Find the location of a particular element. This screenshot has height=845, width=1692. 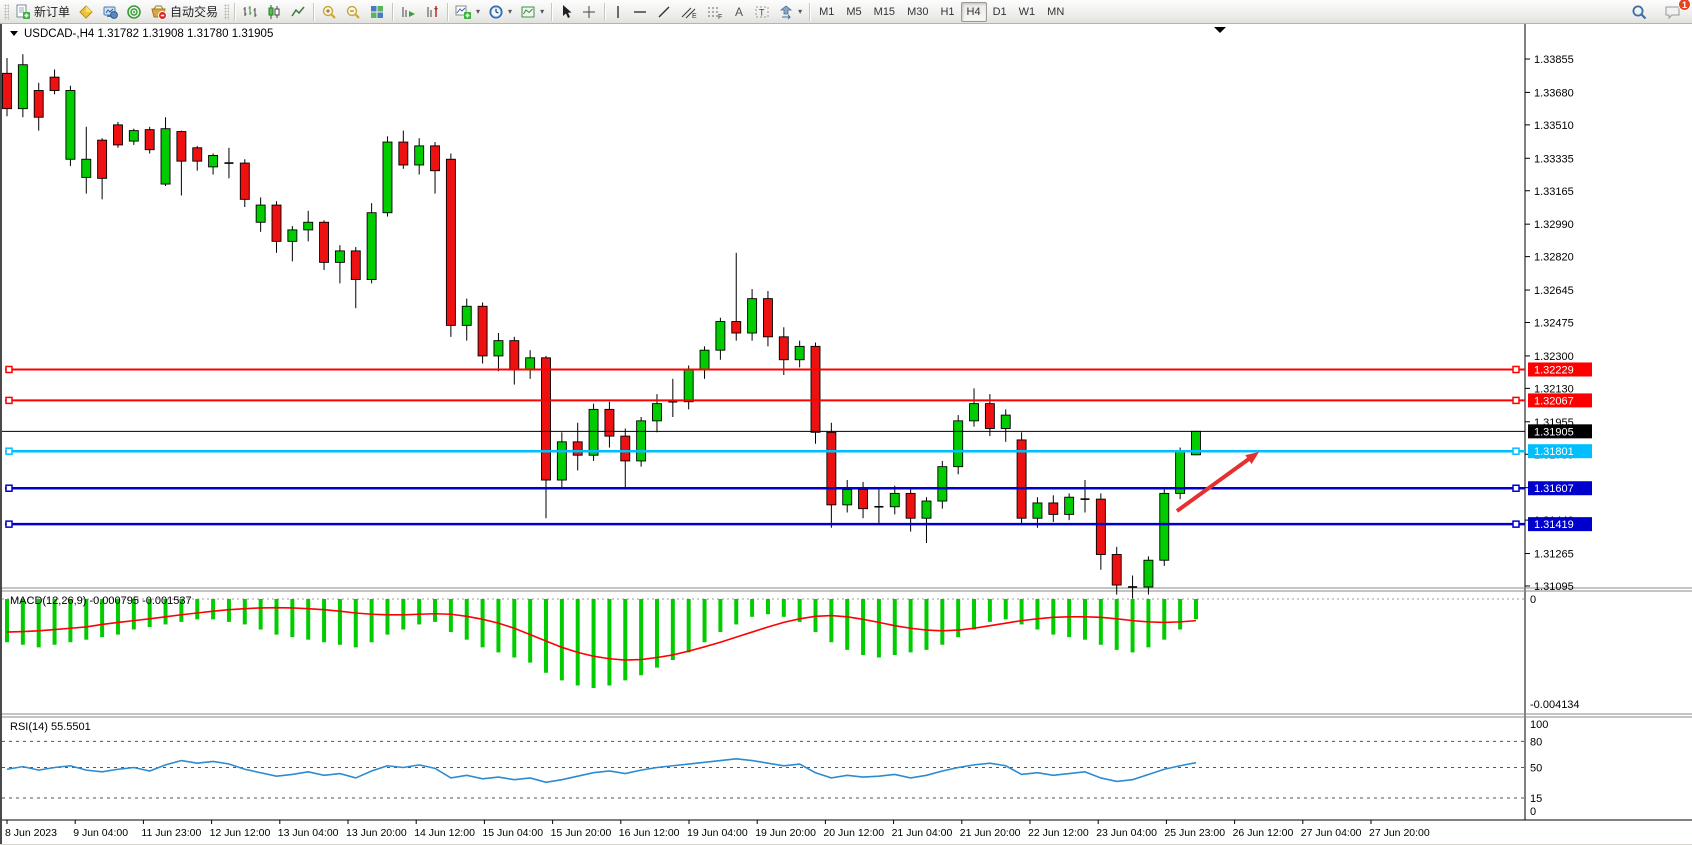

trade-group: 新订单 自动交易 is located at coordinates (116, 11).